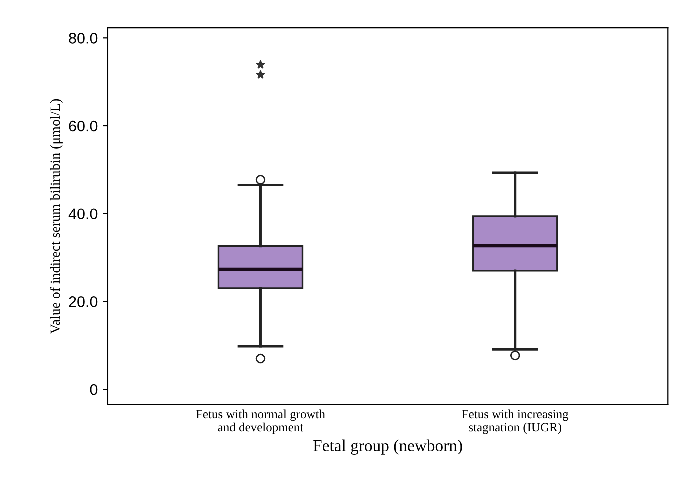 Image resolution: width=679 pixels, height=492 pixels. Describe the element at coordinates (261, 422) in the screenshot. I see `x-tick-label: Fetus with normal growth and development` at that location.